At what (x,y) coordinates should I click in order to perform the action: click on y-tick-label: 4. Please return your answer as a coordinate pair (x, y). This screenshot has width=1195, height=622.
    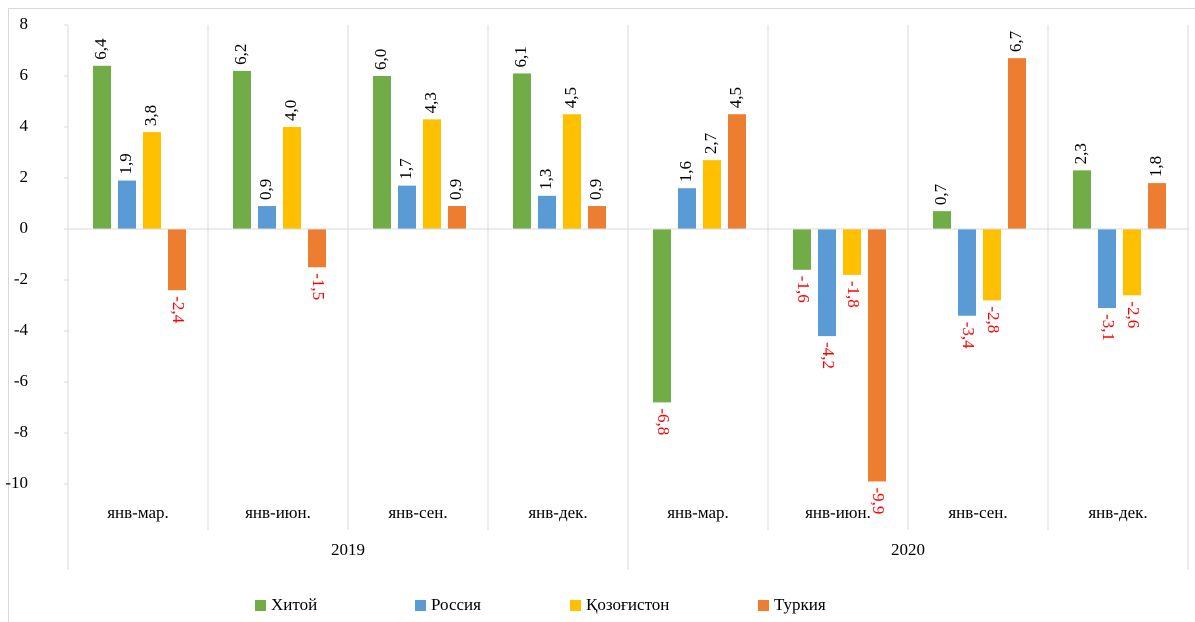
    Looking at the image, I should click on (24, 125).